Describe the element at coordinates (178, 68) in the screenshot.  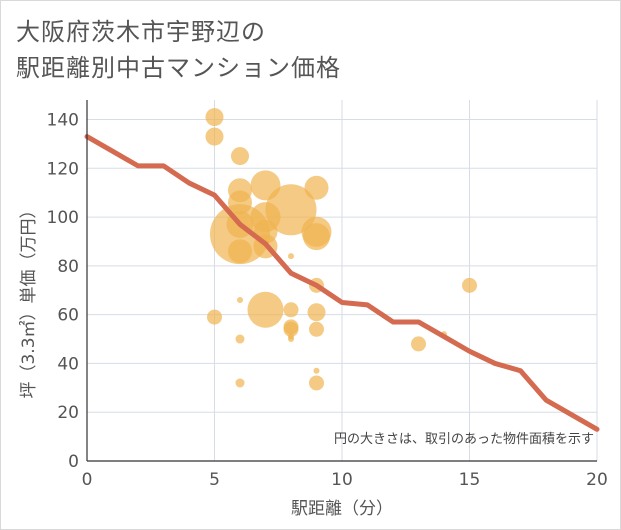
I see `chart-title-line-2: 駅距離別中古マンション価格` at that location.